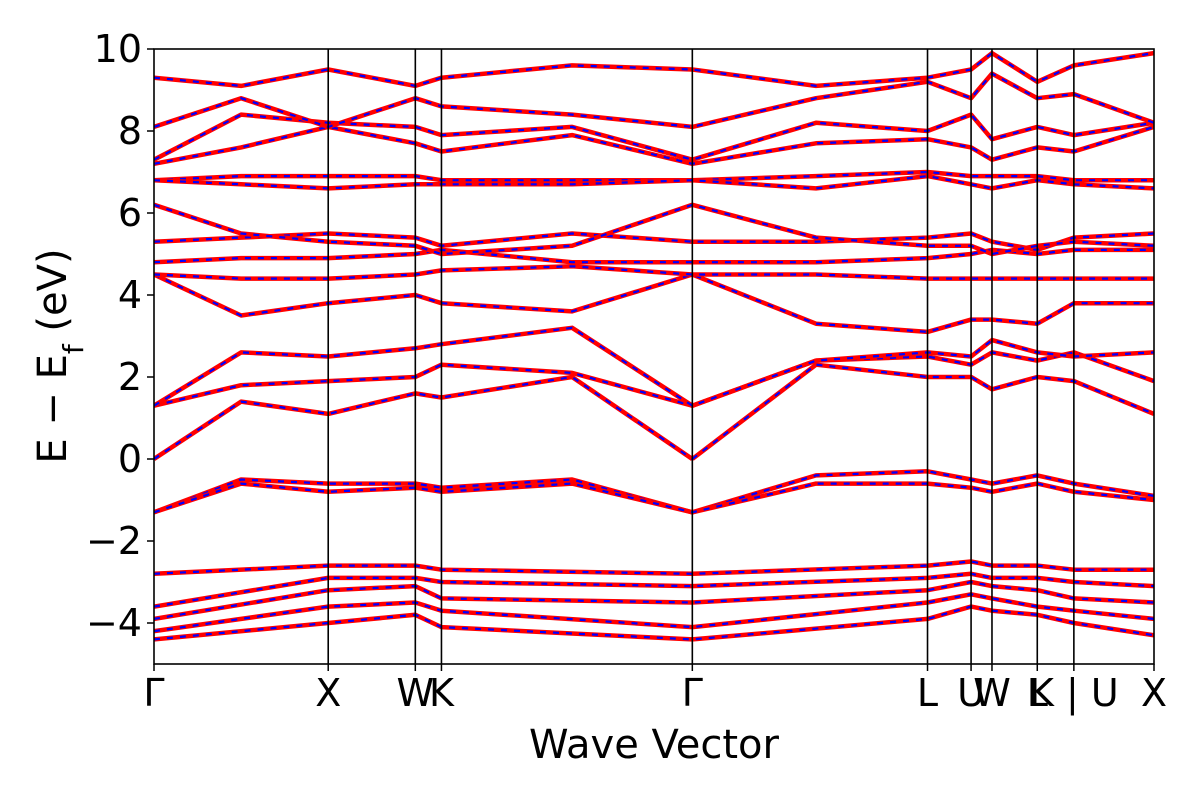  Describe the element at coordinates (130, 459) in the screenshot. I see `y-tick-label: 0` at that location.